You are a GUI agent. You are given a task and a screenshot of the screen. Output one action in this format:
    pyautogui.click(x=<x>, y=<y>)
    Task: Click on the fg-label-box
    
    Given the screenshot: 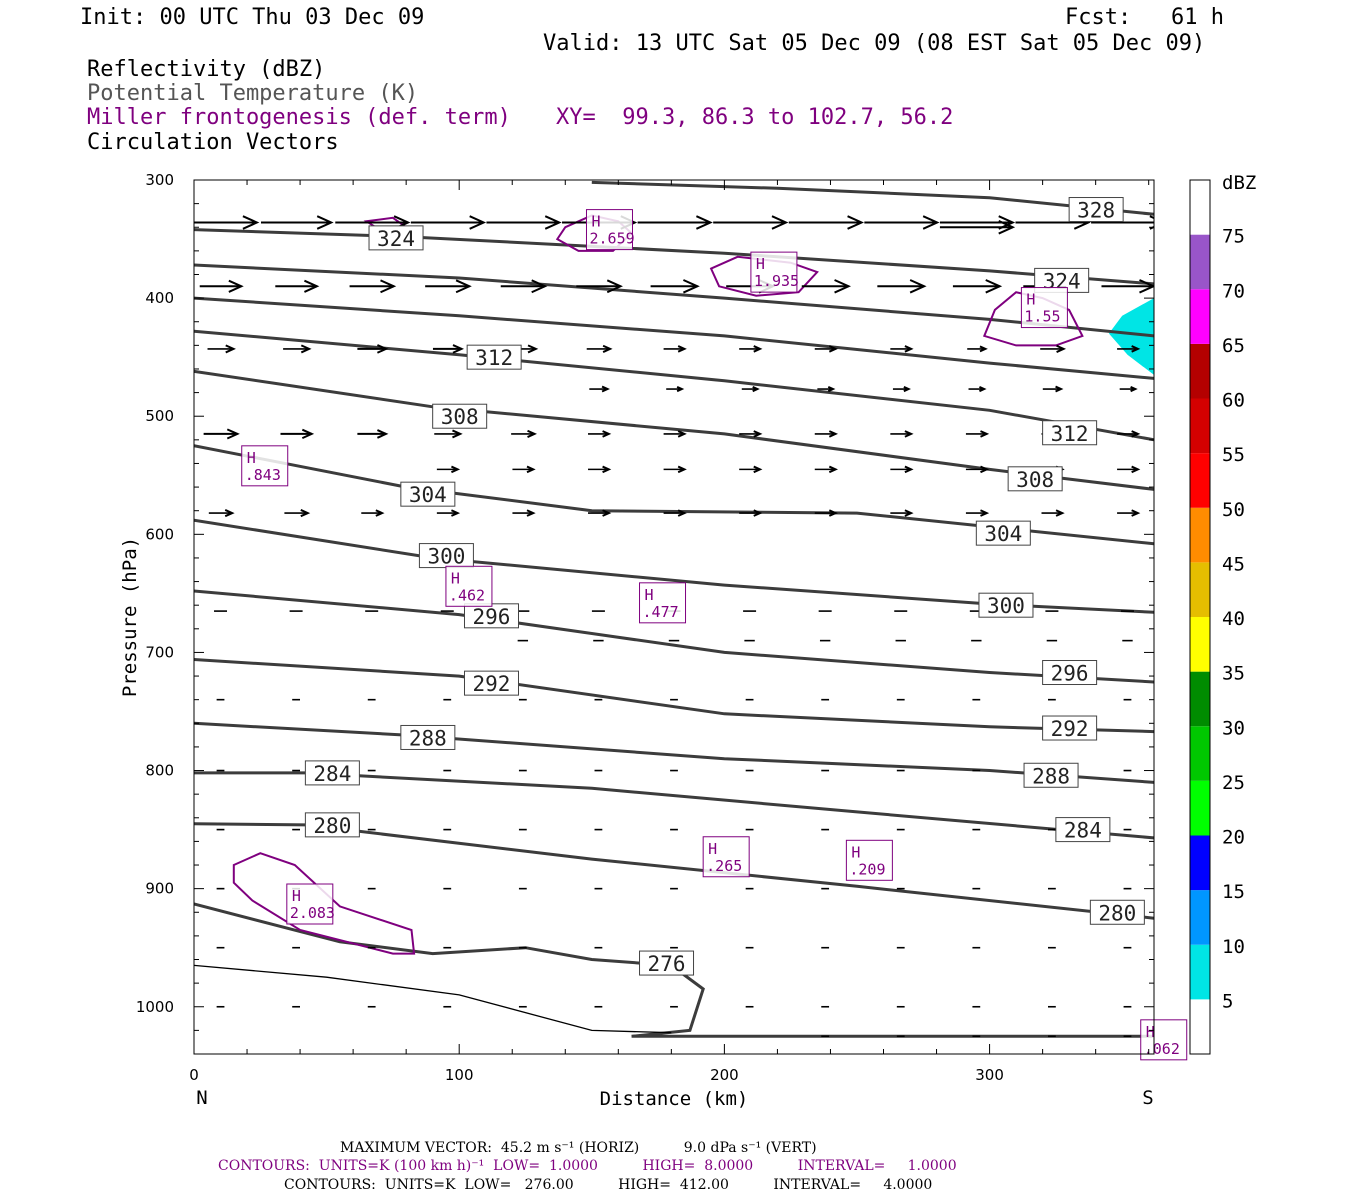 What is the action you would take?
    pyautogui.click(x=1164, y=1040)
    